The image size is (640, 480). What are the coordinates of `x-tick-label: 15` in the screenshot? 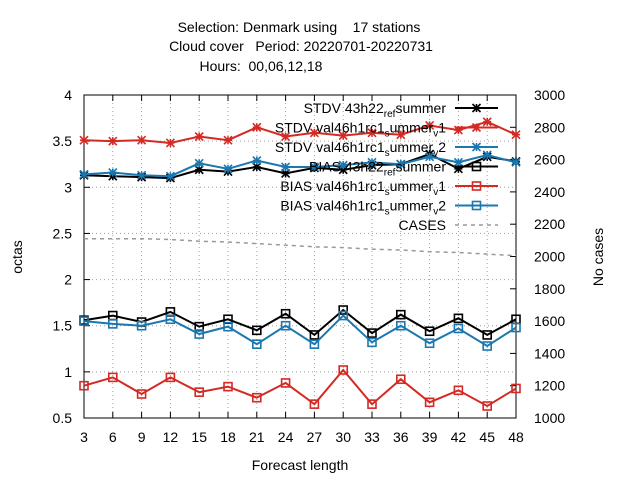 It's located at (199, 437).